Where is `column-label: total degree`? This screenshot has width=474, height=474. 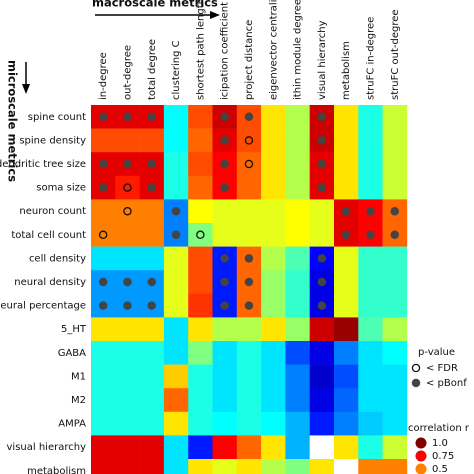
column-label: total degree is located at coordinates (152, 69).